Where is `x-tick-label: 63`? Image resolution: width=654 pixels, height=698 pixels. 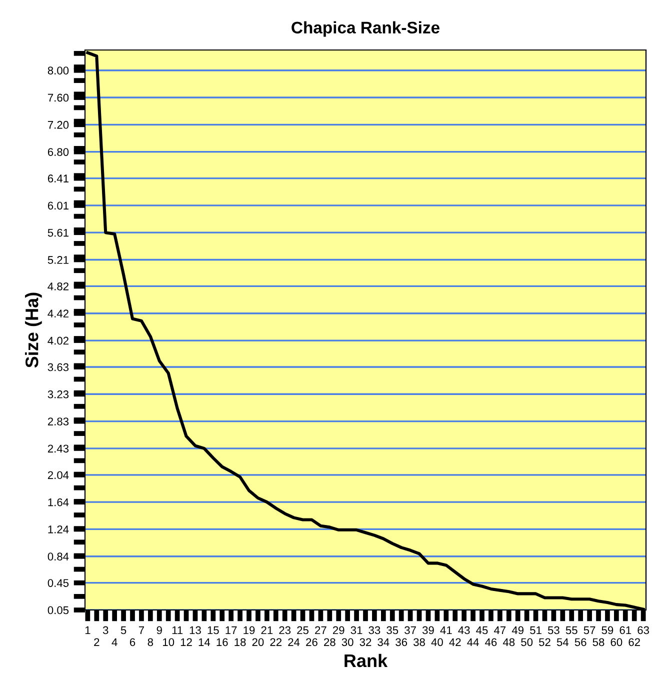 x-tick-label: 63 is located at coordinates (644, 630).